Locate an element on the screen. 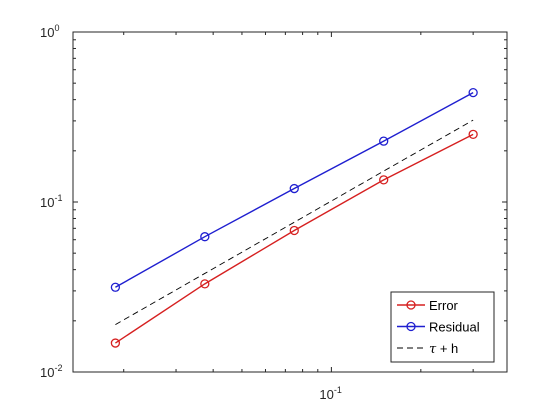 Image resolution: width=560 pixels, height=420 pixels. legend-label-2: τ + h is located at coordinates (443, 349).